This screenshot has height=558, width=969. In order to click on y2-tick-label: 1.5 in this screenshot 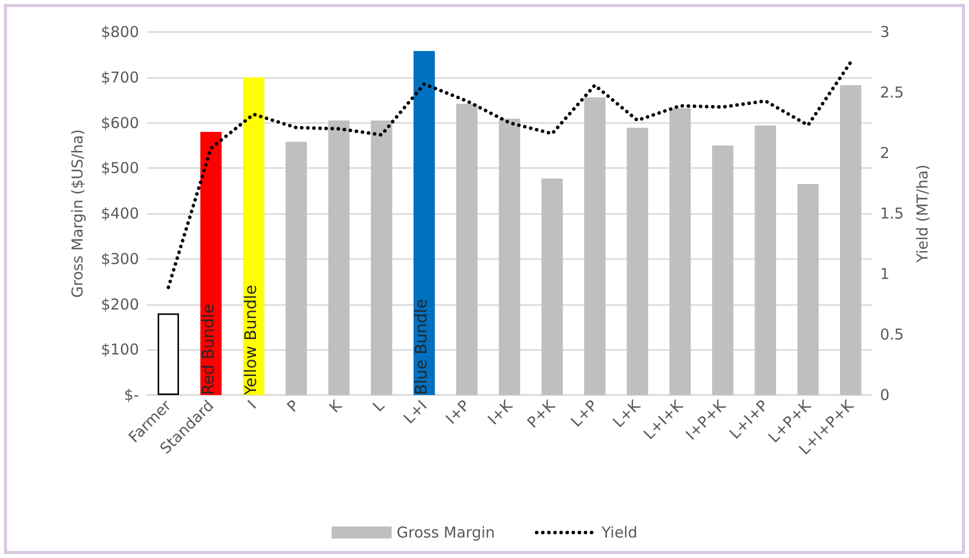, I will do `click(892, 213)`.